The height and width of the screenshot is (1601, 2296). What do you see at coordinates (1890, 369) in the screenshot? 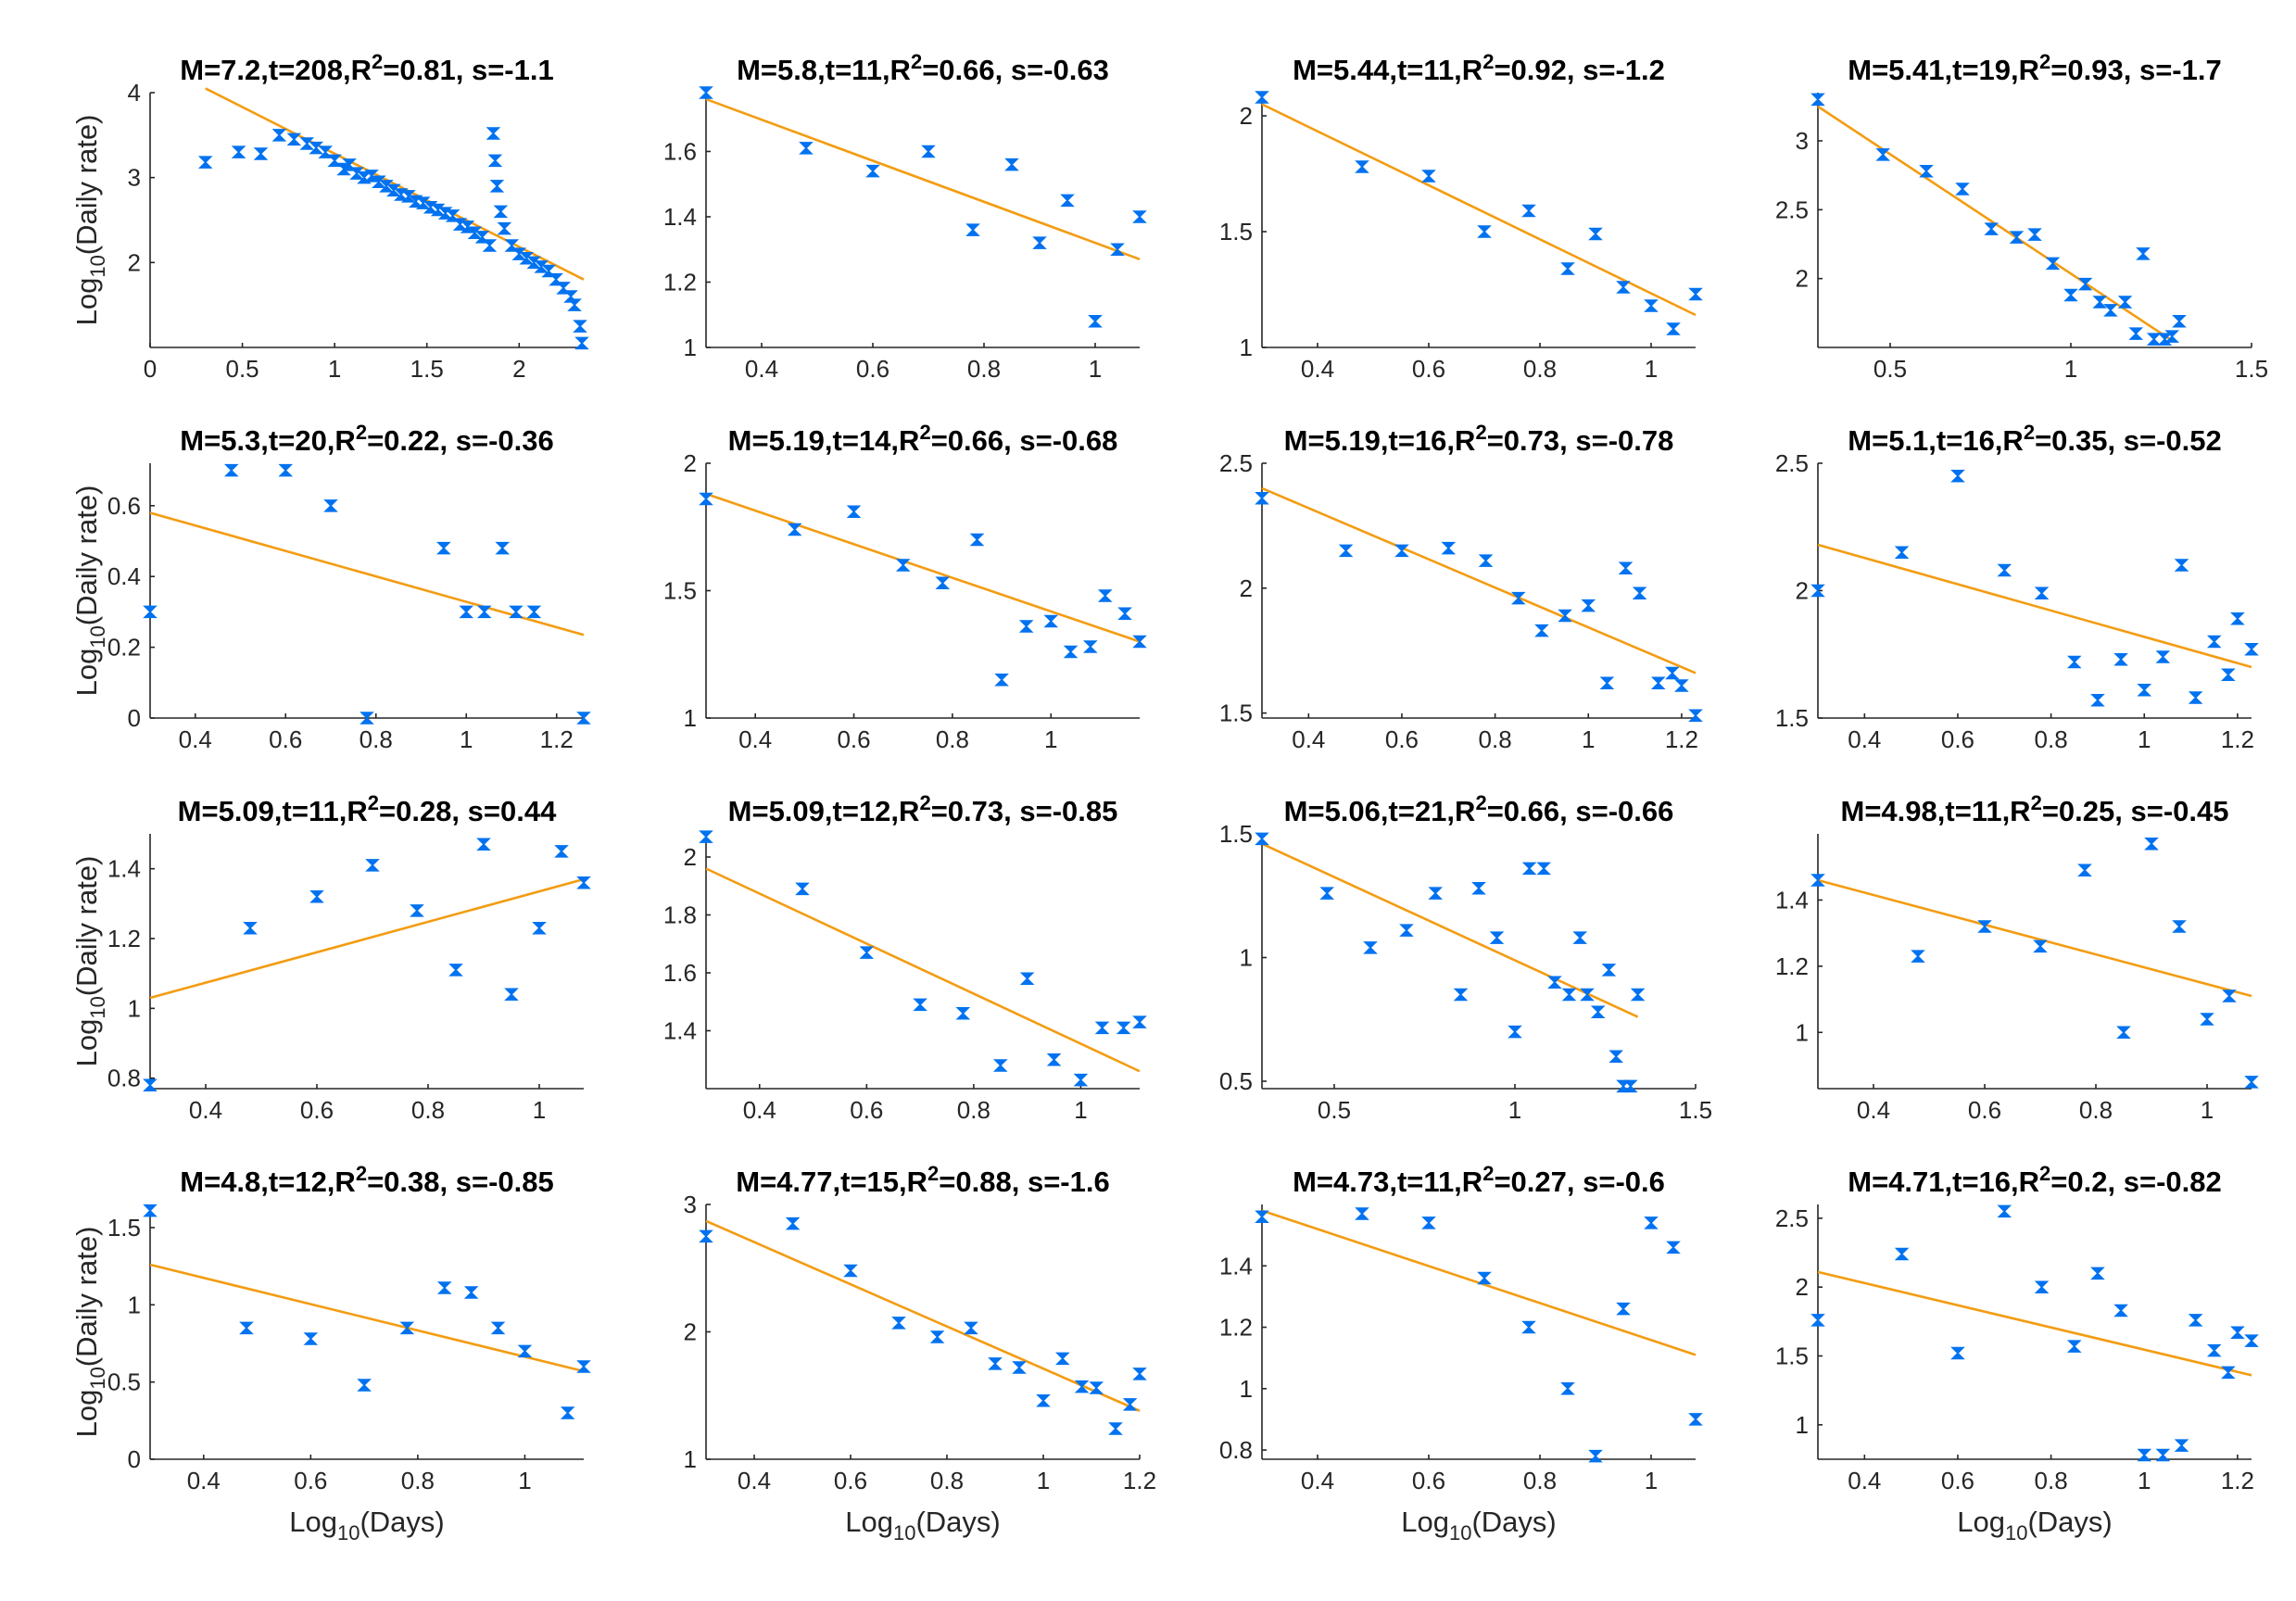
I see `x-tick-label: 0.5` at bounding box center [1890, 369].